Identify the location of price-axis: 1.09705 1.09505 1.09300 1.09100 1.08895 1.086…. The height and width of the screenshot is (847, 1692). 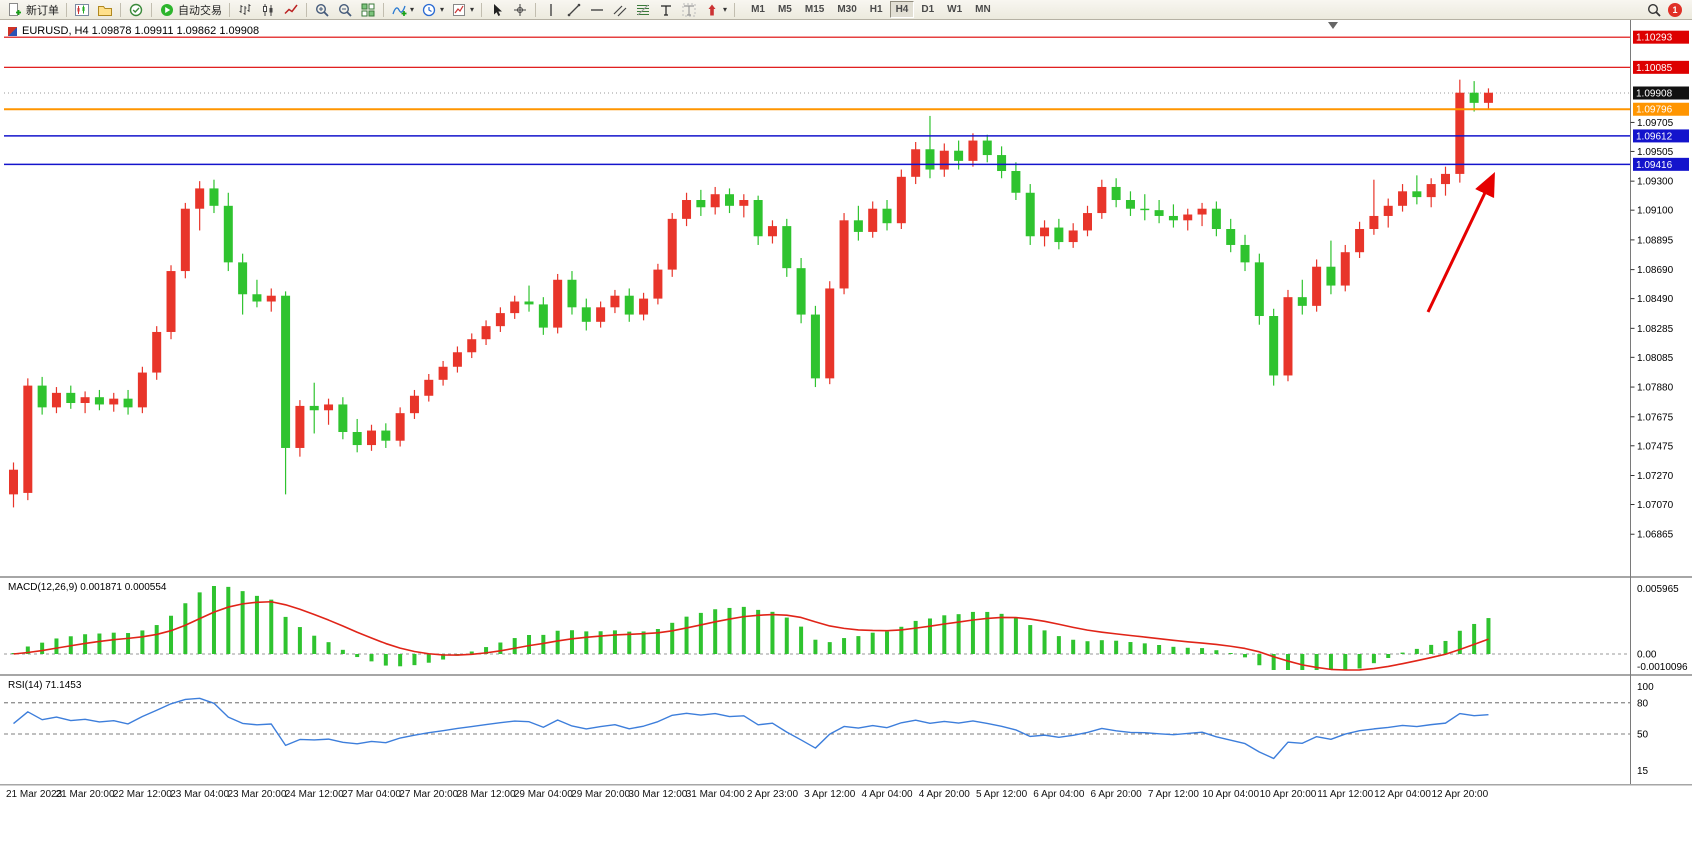
(1660, 285).